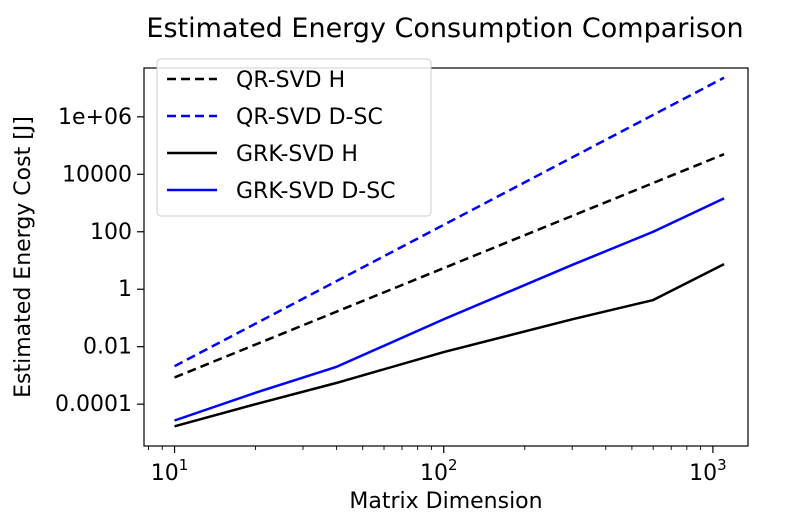 The image size is (793, 528). I want to click on legend: QR-SVD H QR-SVD D-SC GRK-SVD H GRK-SVD D-SC, so click(294, 137).